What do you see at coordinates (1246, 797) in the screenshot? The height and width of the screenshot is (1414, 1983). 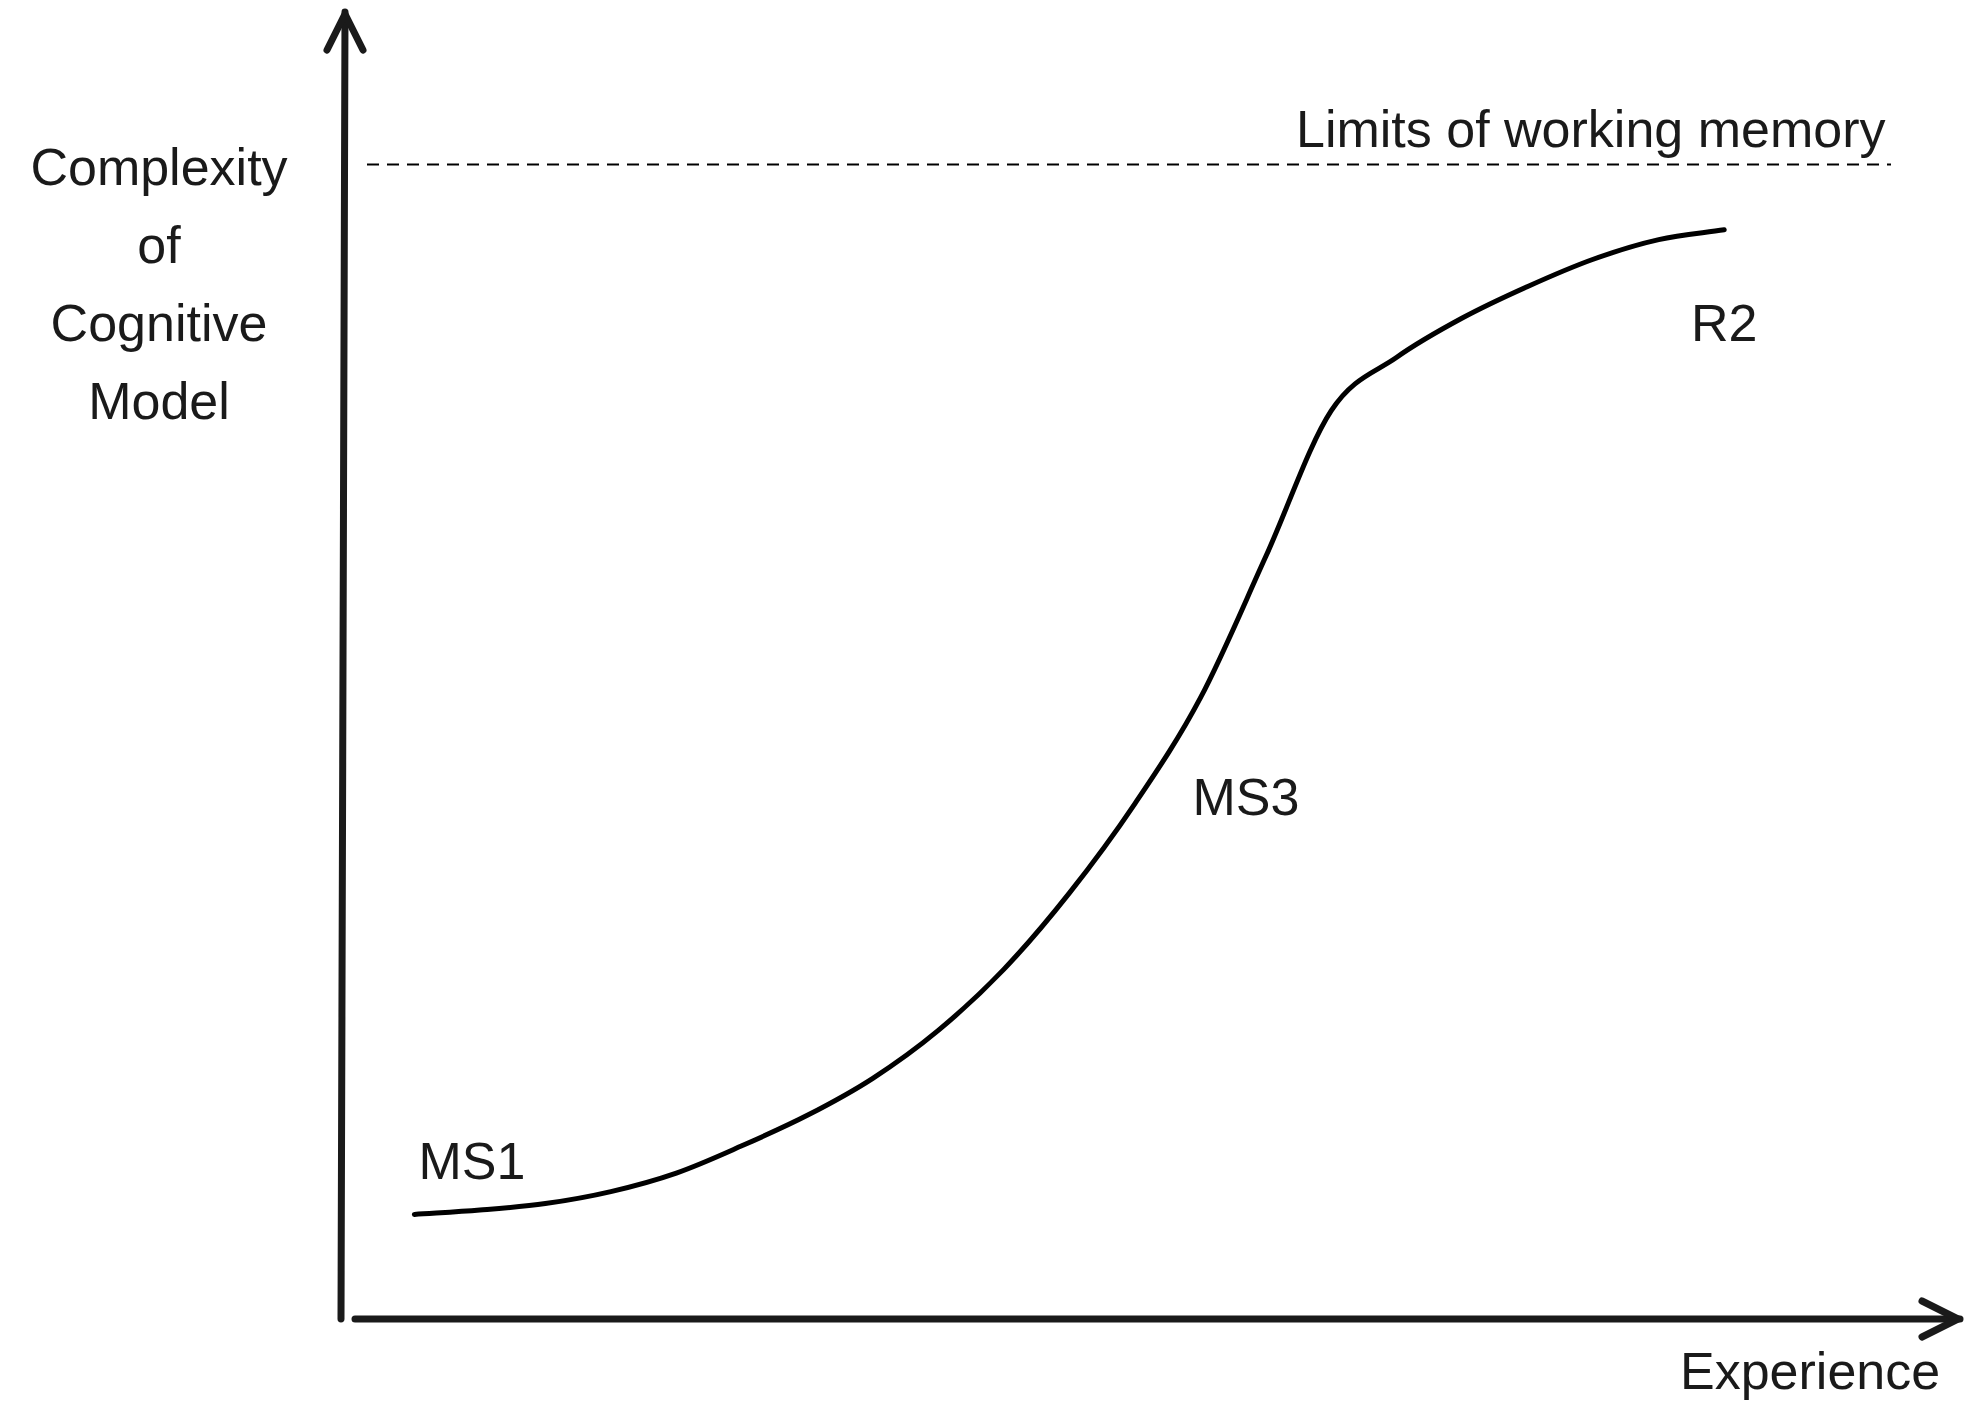 I see `annotation: MS3` at bounding box center [1246, 797].